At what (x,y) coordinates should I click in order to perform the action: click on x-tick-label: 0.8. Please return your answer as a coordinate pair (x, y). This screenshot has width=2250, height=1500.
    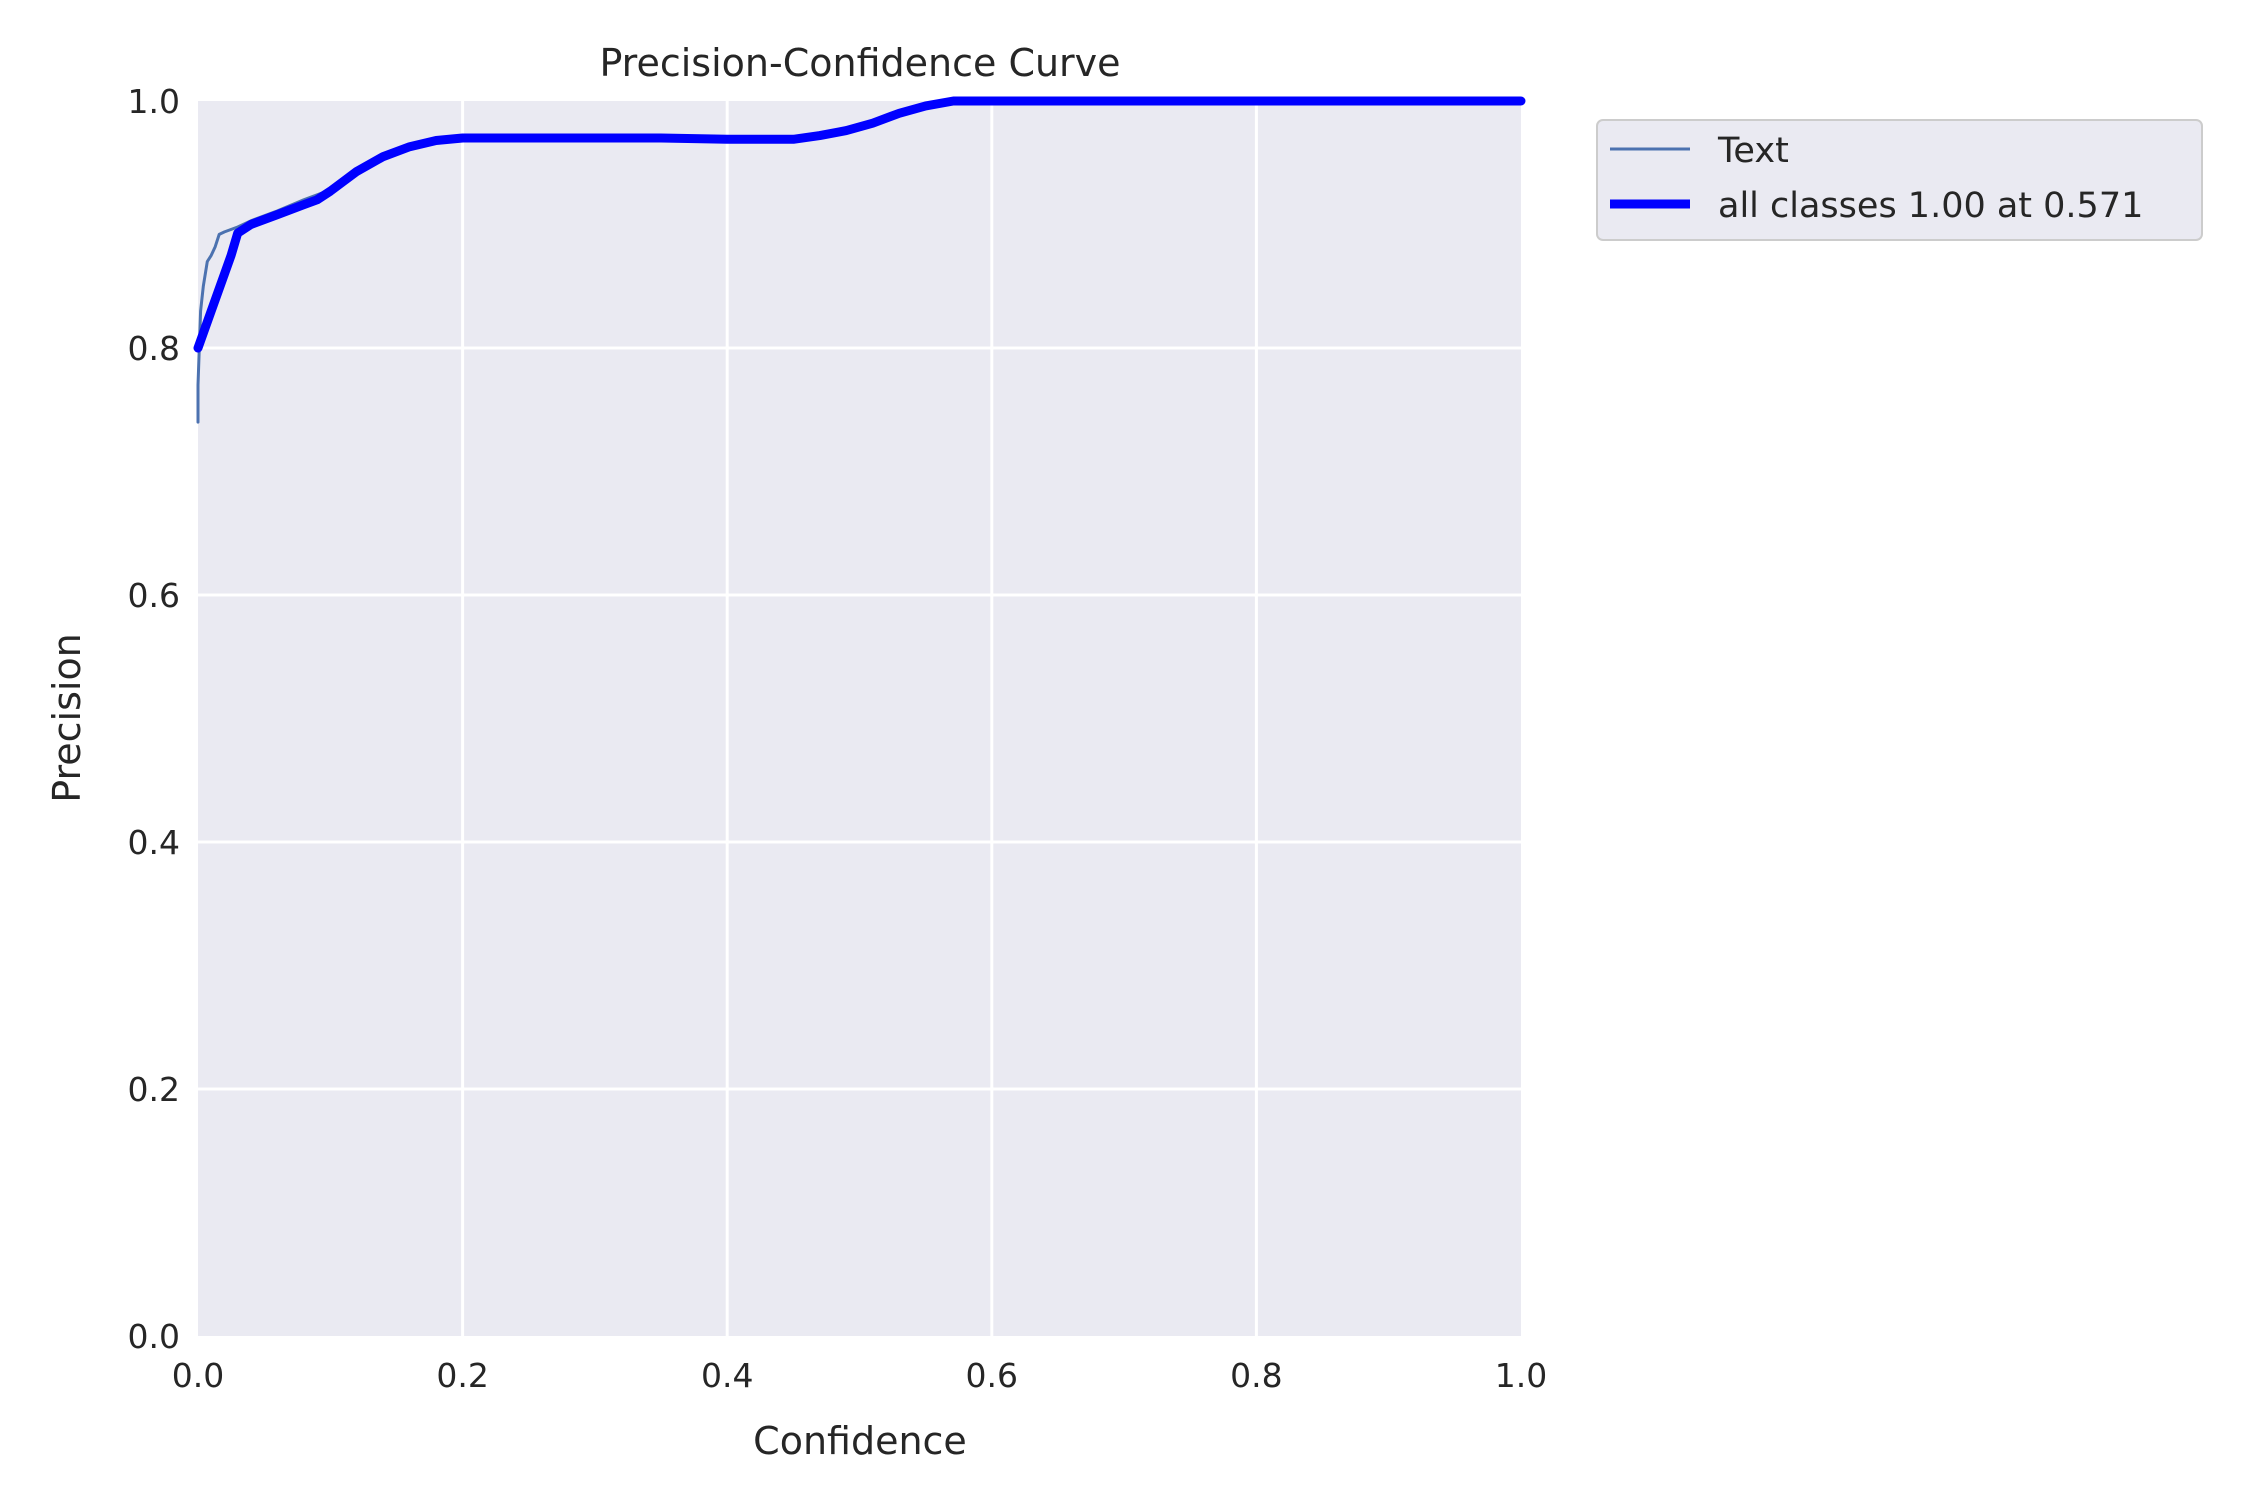
    Looking at the image, I should click on (1256, 1375).